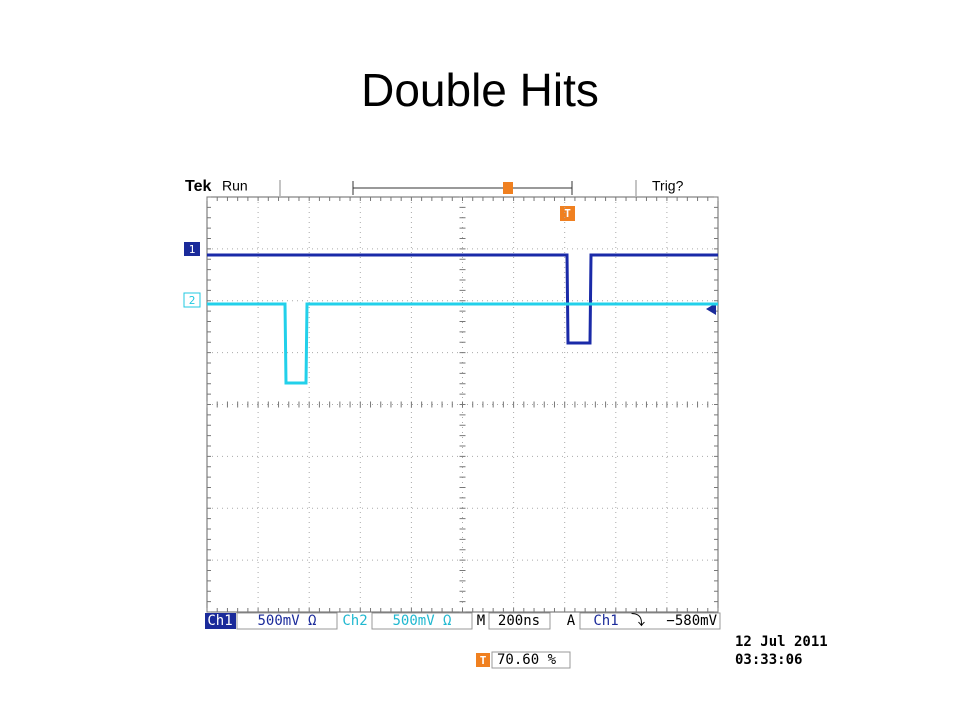 The height and width of the screenshot is (725, 960). I want to click on run-state: Run, so click(235, 186).